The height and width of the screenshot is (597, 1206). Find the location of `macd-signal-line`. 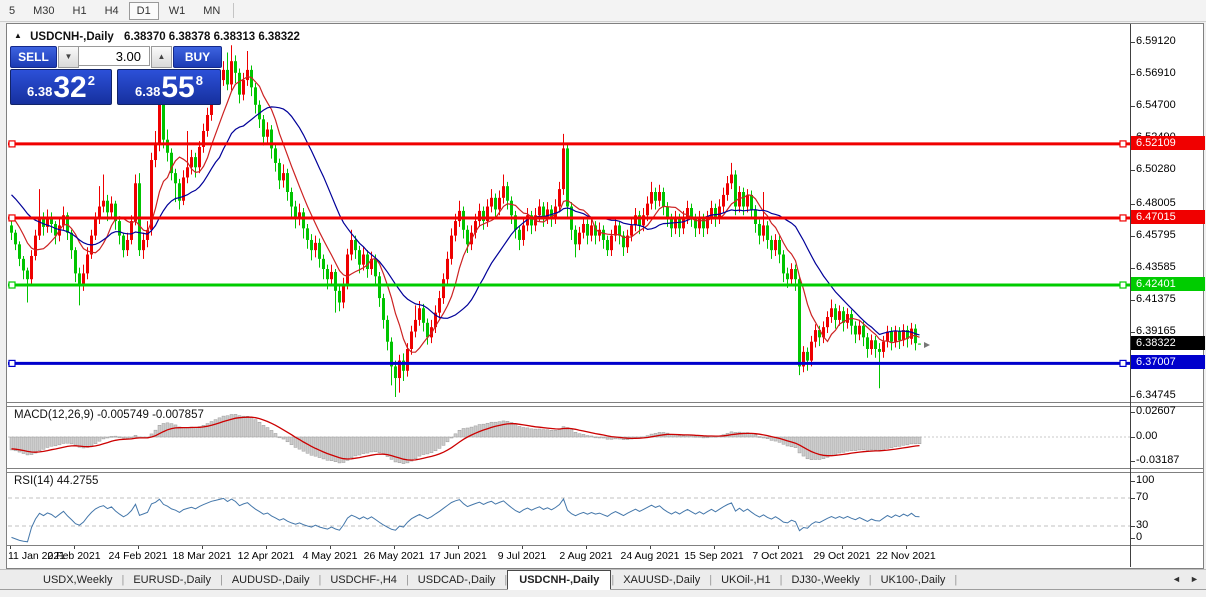

macd-signal-line is located at coordinates (465, 438).